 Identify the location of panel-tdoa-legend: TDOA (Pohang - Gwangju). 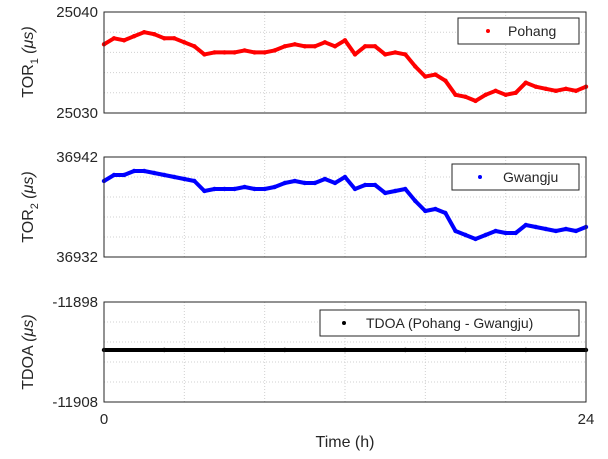
(449, 323).